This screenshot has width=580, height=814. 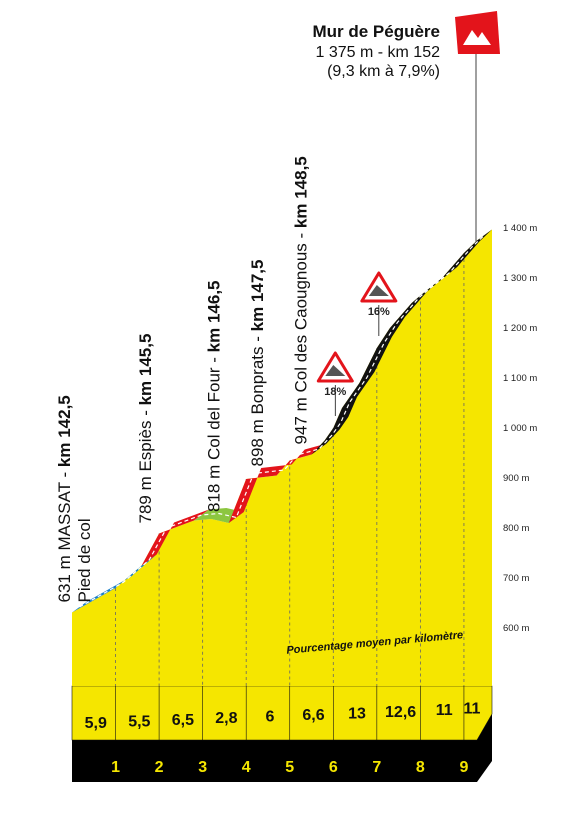 I want to click on km-label-8: 8, so click(x=420, y=767).